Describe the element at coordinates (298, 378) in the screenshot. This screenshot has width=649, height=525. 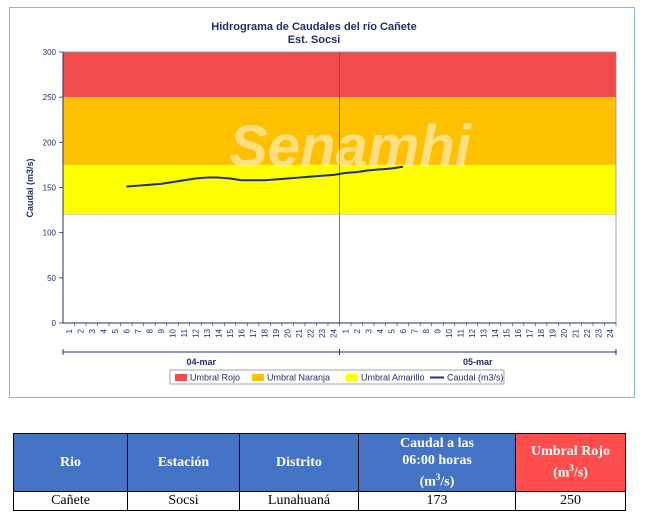
I see `legend-label: Umbral Naranja` at that location.